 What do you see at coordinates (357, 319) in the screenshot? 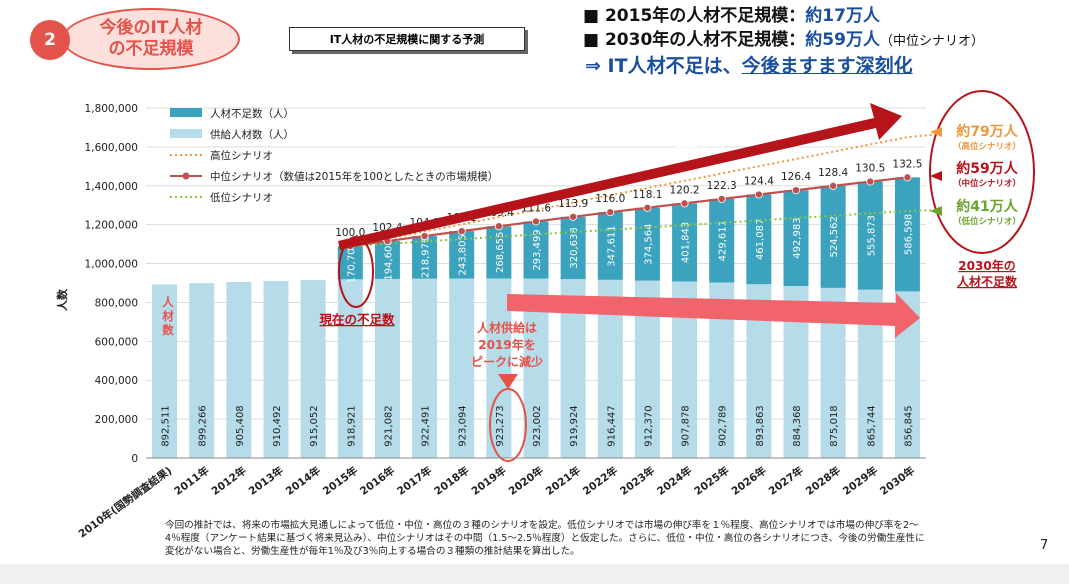
I see `current-shortage-label: 現在の不足数` at bounding box center [357, 319].